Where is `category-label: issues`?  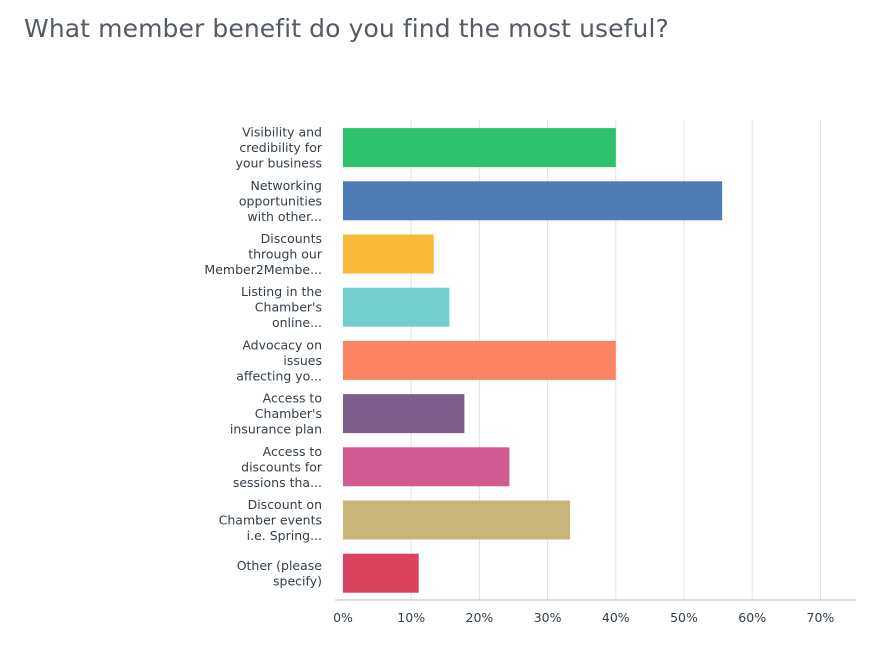 category-label: issues is located at coordinates (302, 360).